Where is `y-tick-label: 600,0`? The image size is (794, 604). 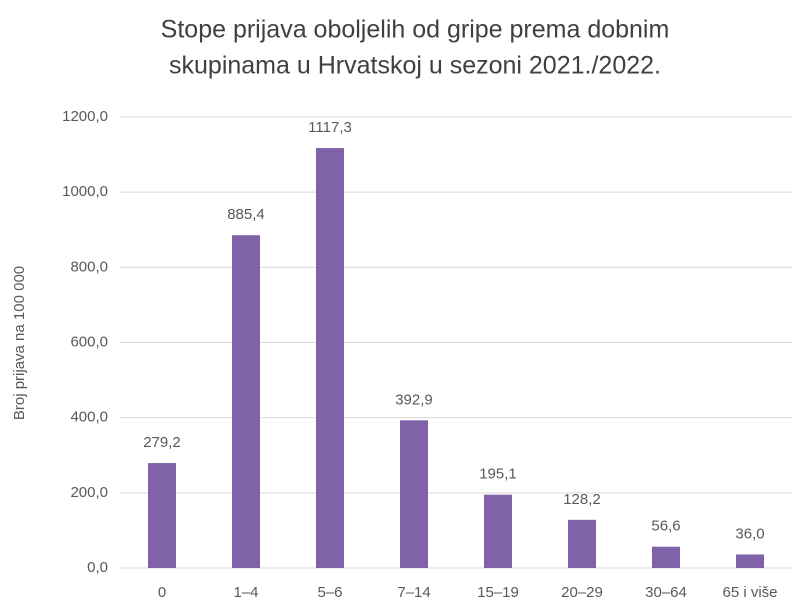
y-tick-label: 600,0 is located at coordinates (89, 341).